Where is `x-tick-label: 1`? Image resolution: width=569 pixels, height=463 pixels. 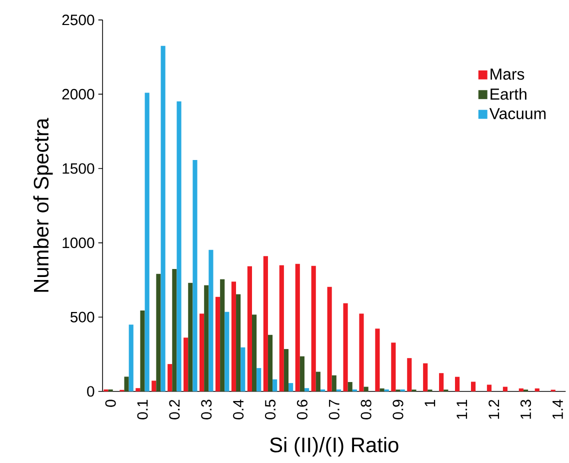 x-tick-label: 1 is located at coordinates (430, 403).